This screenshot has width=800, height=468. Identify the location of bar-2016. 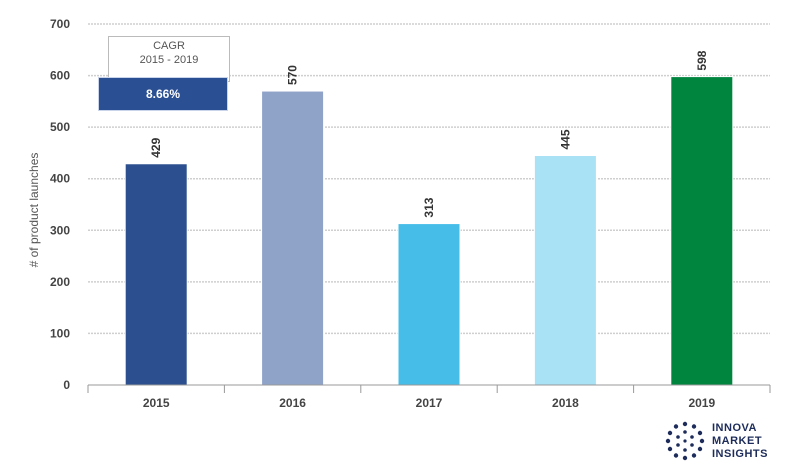
(293, 238).